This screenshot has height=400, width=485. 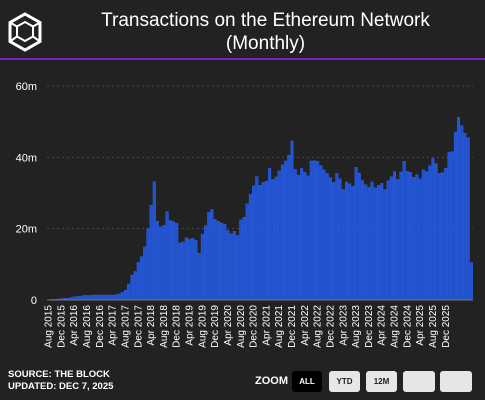 I want to click on x-tick-label: Aug 2025, so click(x=433, y=326).